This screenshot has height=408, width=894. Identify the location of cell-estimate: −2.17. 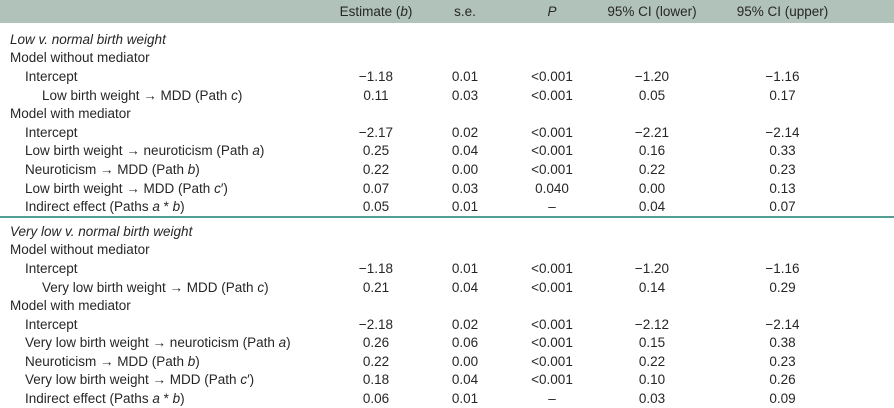
(376, 132).